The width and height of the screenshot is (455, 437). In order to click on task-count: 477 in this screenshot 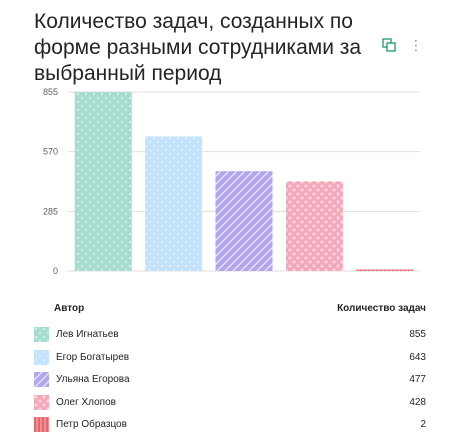, I will do `click(417, 379)`.